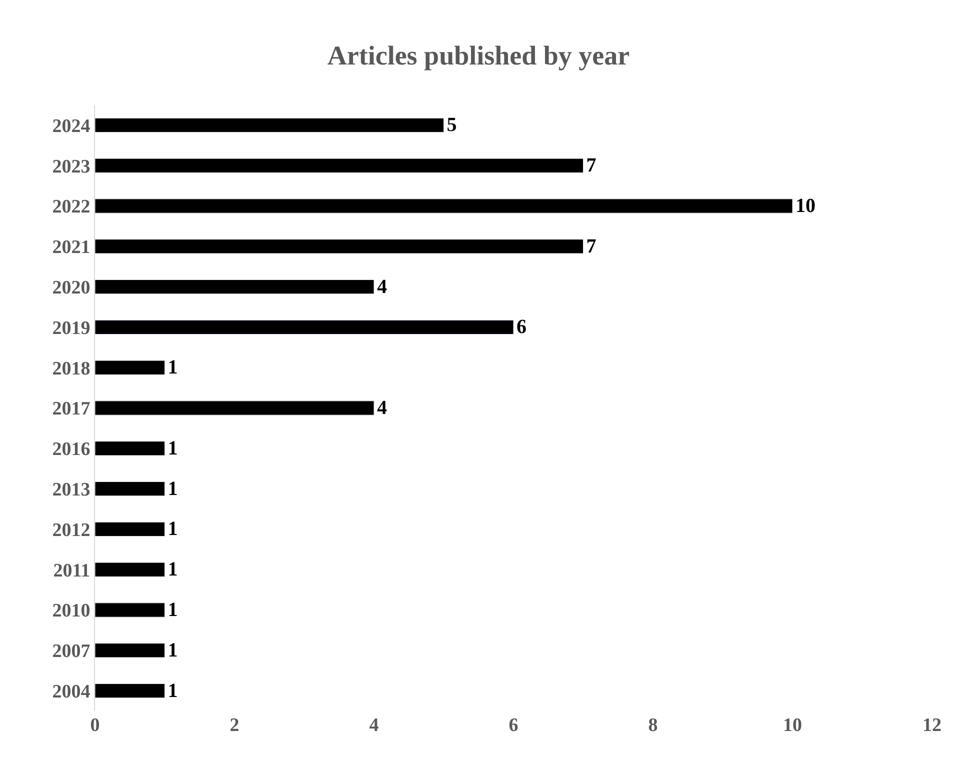  What do you see at coordinates (653, 725) in the screenshot?
I see `x-tick-label: 8` at bounding box center [653, 725].